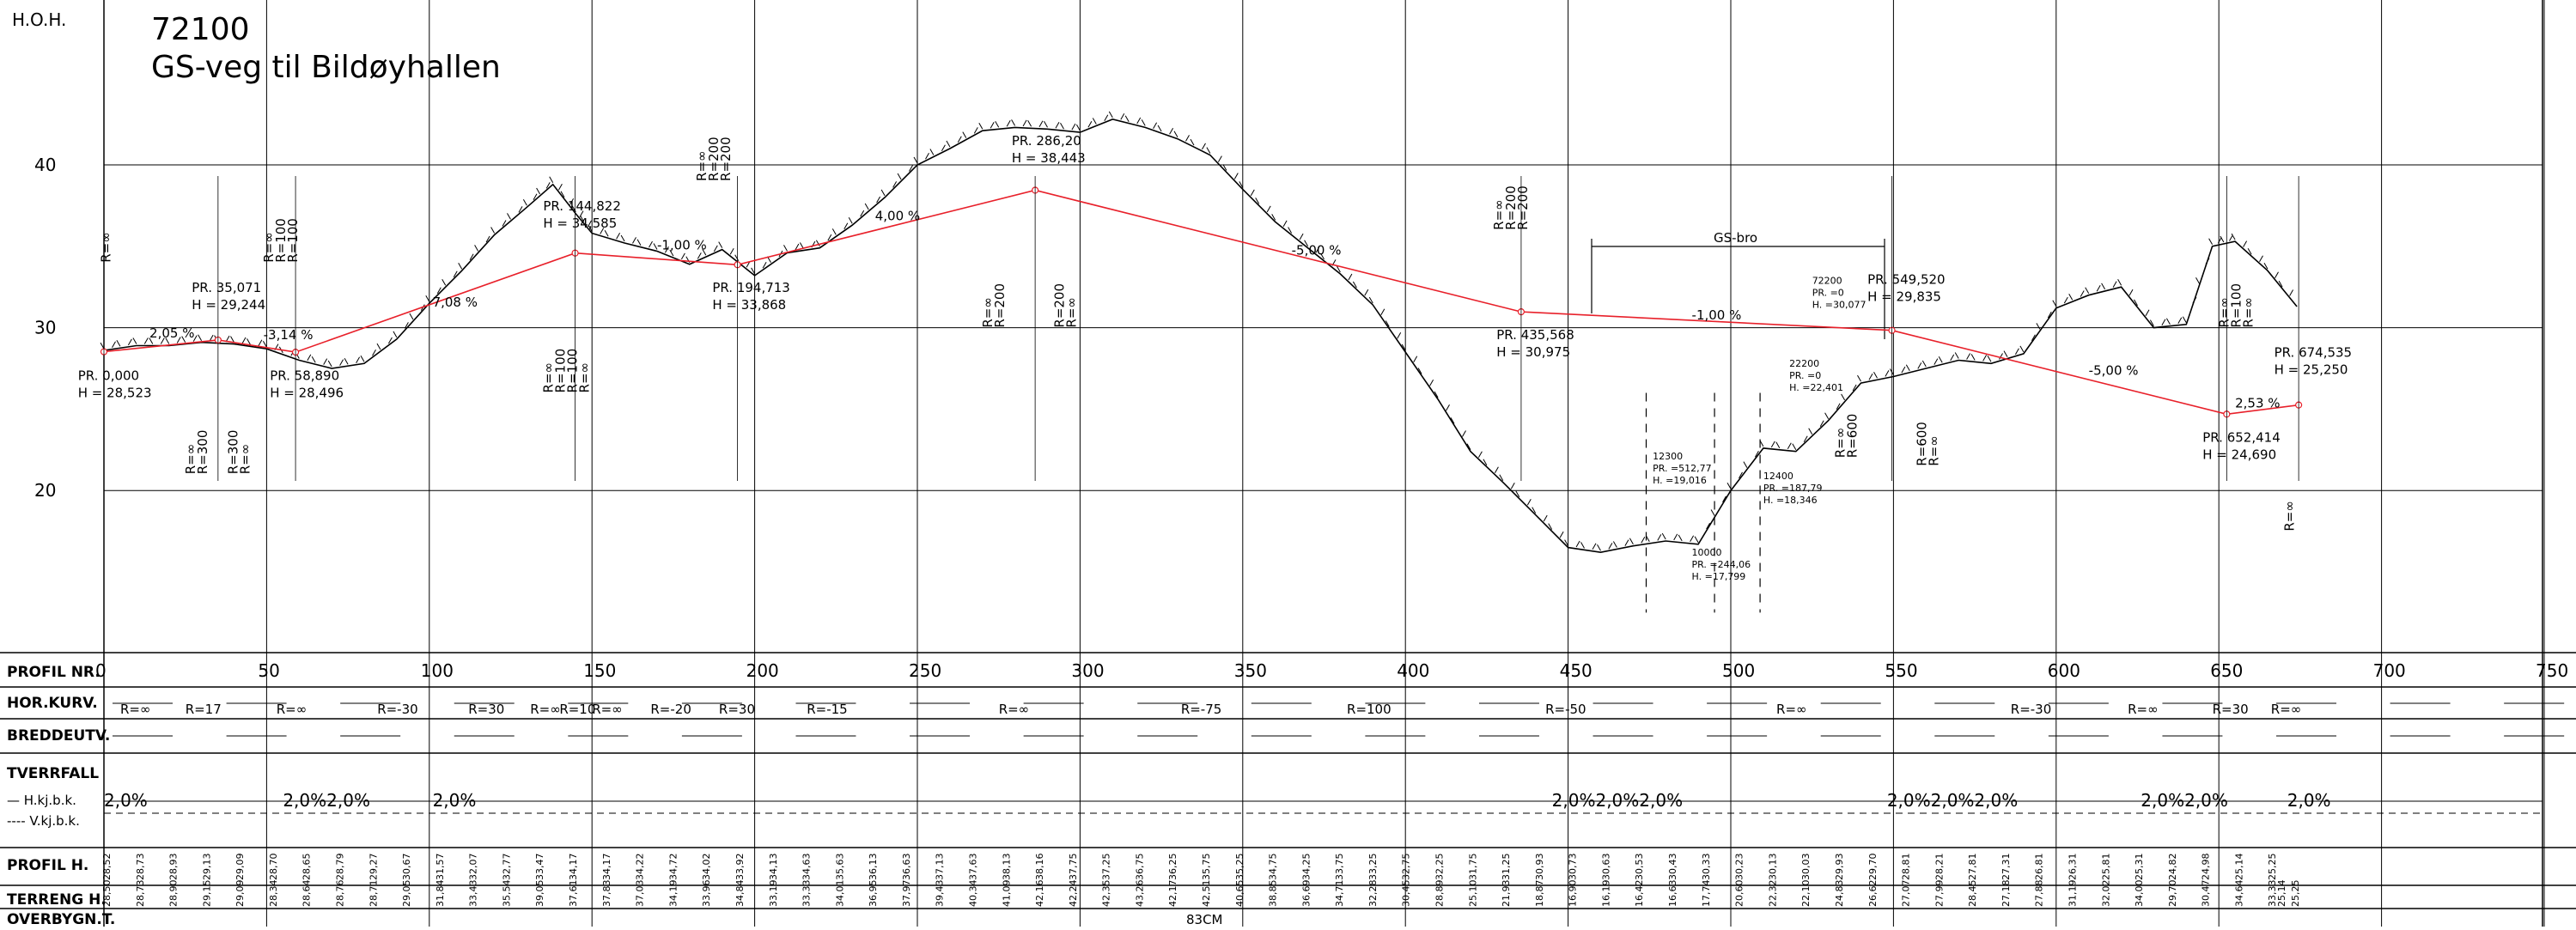 This screenshot has height=930, width=2576. What do you see at coordinates (2552, 671) in the screenshot?
I see `chainage-tick-label: 750` at bounding box center [2552, 671].